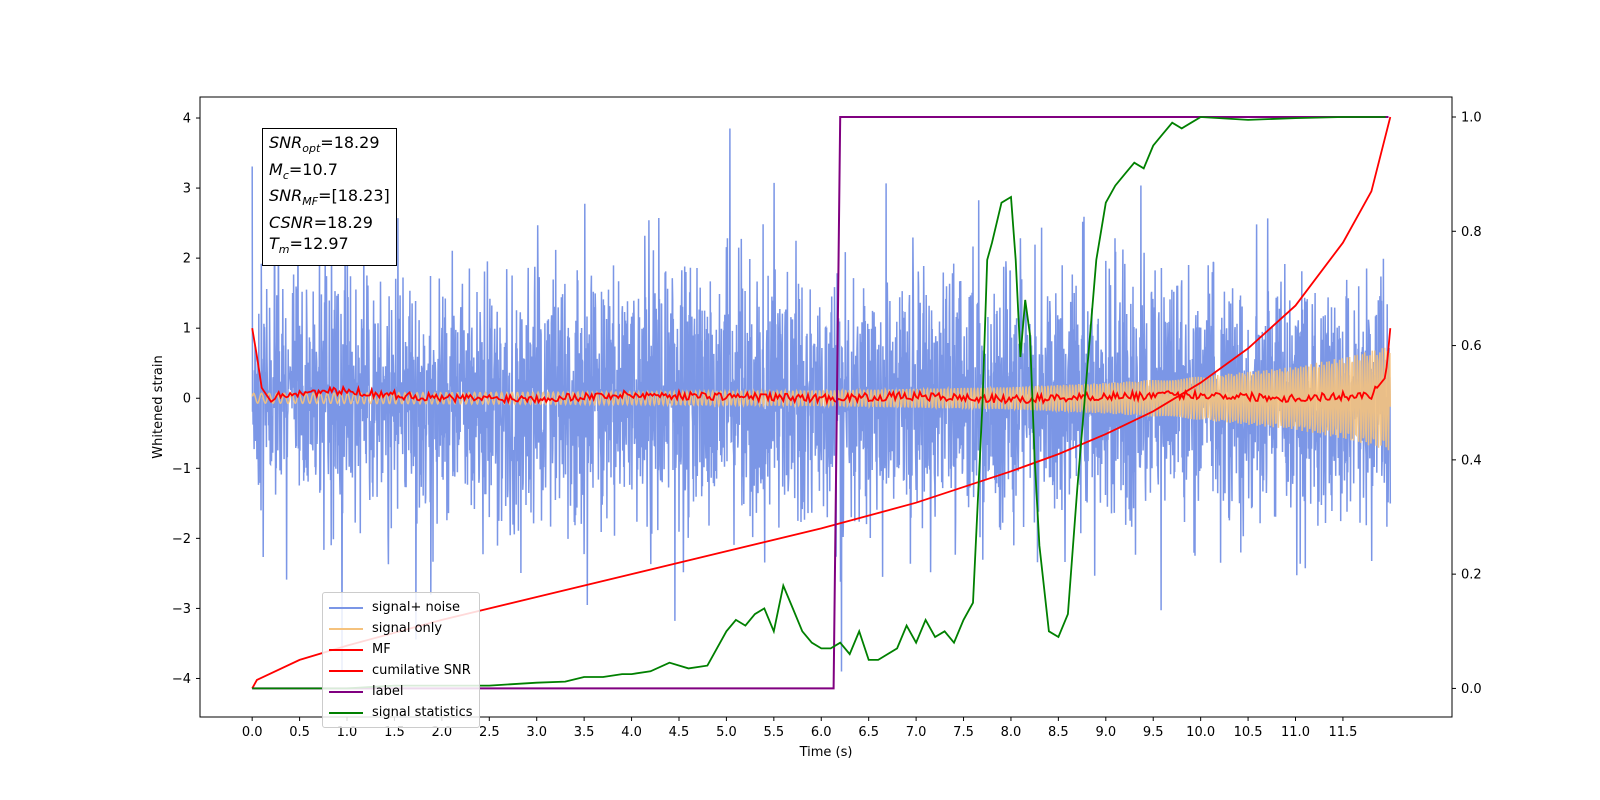 Image resolution: width=1600 pixels, height=800 pixels. Describe the element at coordinates (821, 367) in the screenshot. I see `series-mf` at that location.